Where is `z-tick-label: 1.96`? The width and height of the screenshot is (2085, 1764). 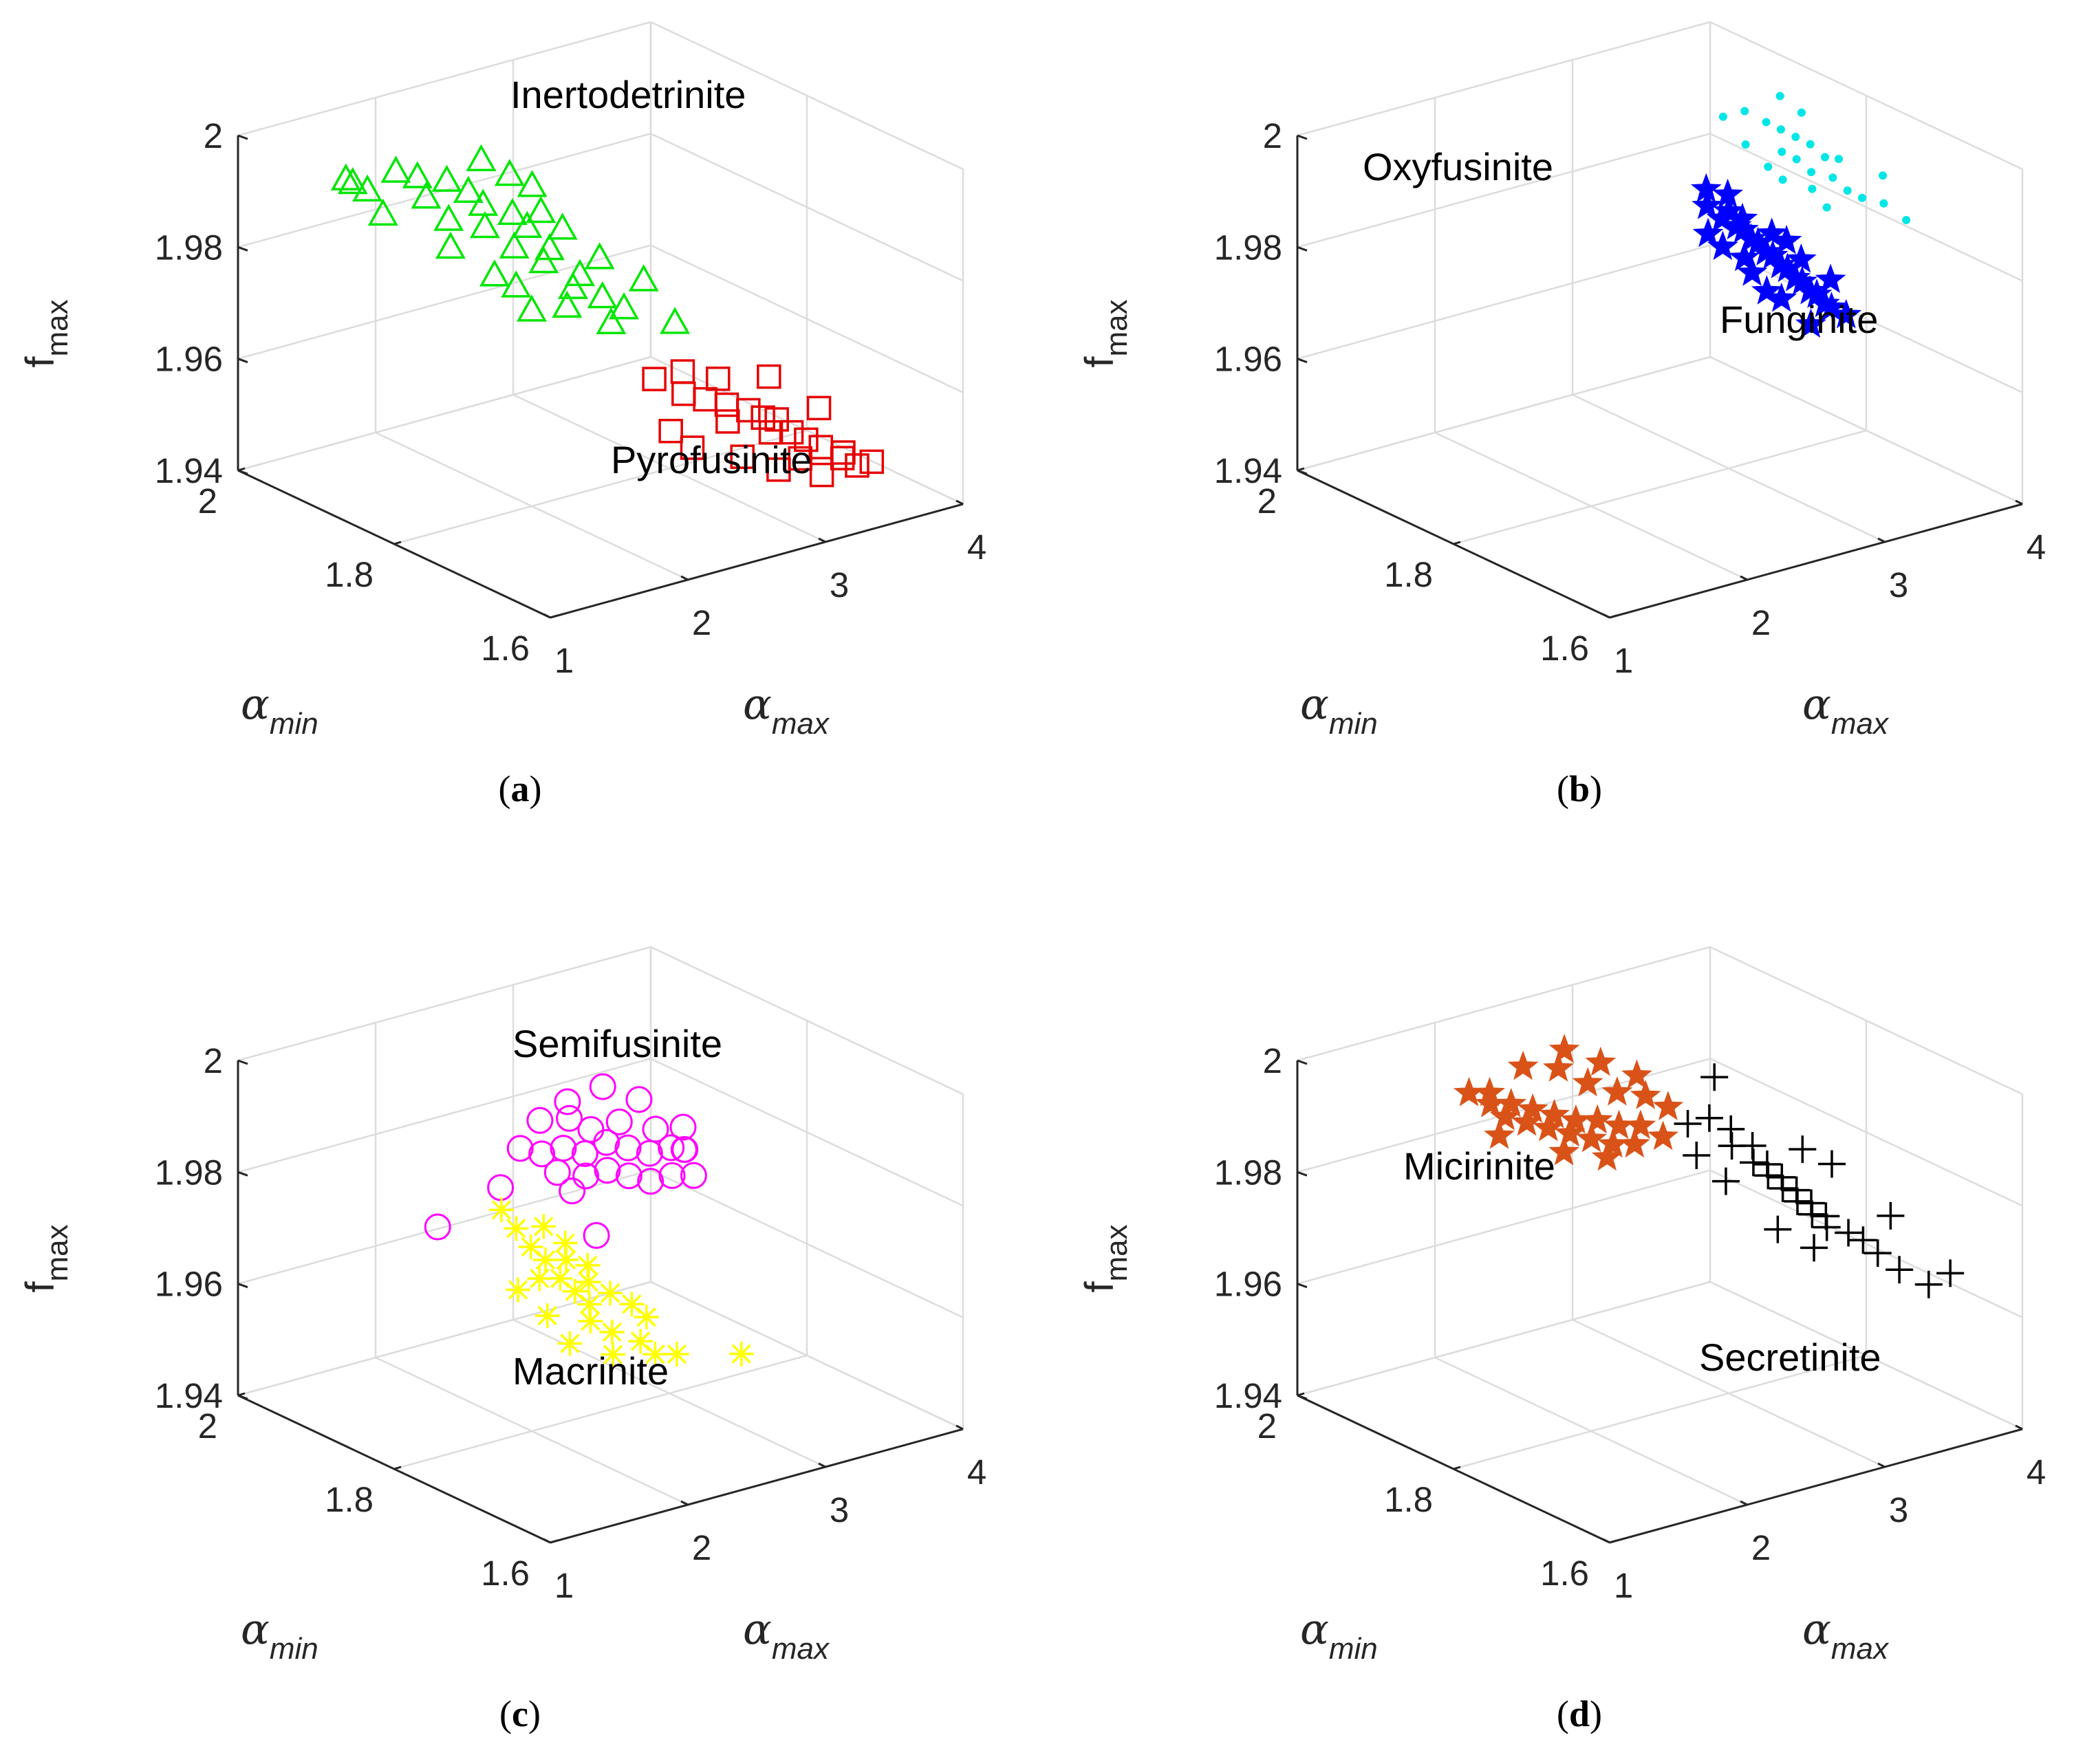
z-tick-label: 1.96 is located at coordinates (189, 1284).